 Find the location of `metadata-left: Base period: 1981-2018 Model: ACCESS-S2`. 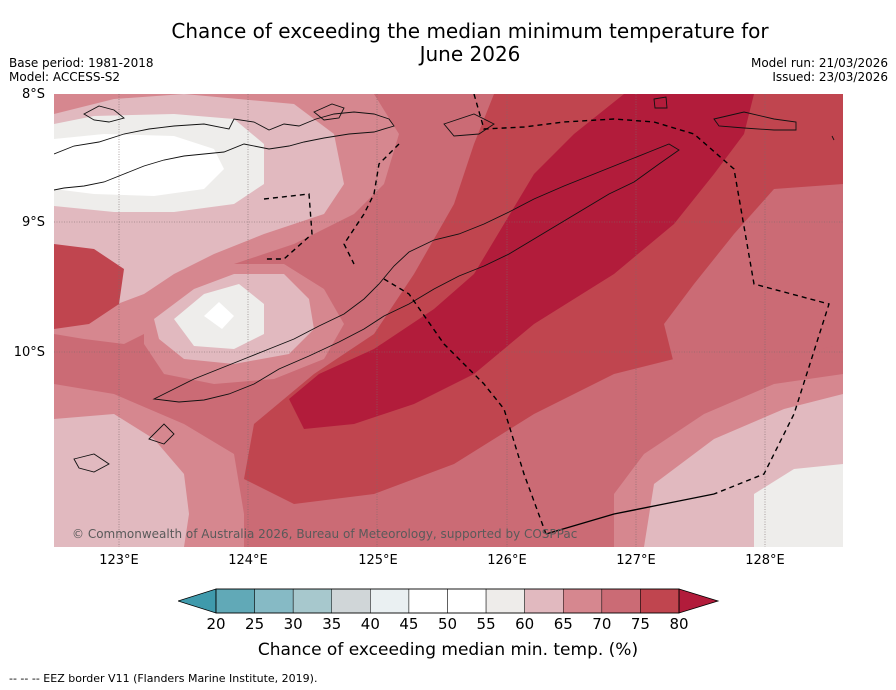

metadata-left: Base period: 1981-2018 Model: ACCESS-S2 is located at coordinates (81, 70).